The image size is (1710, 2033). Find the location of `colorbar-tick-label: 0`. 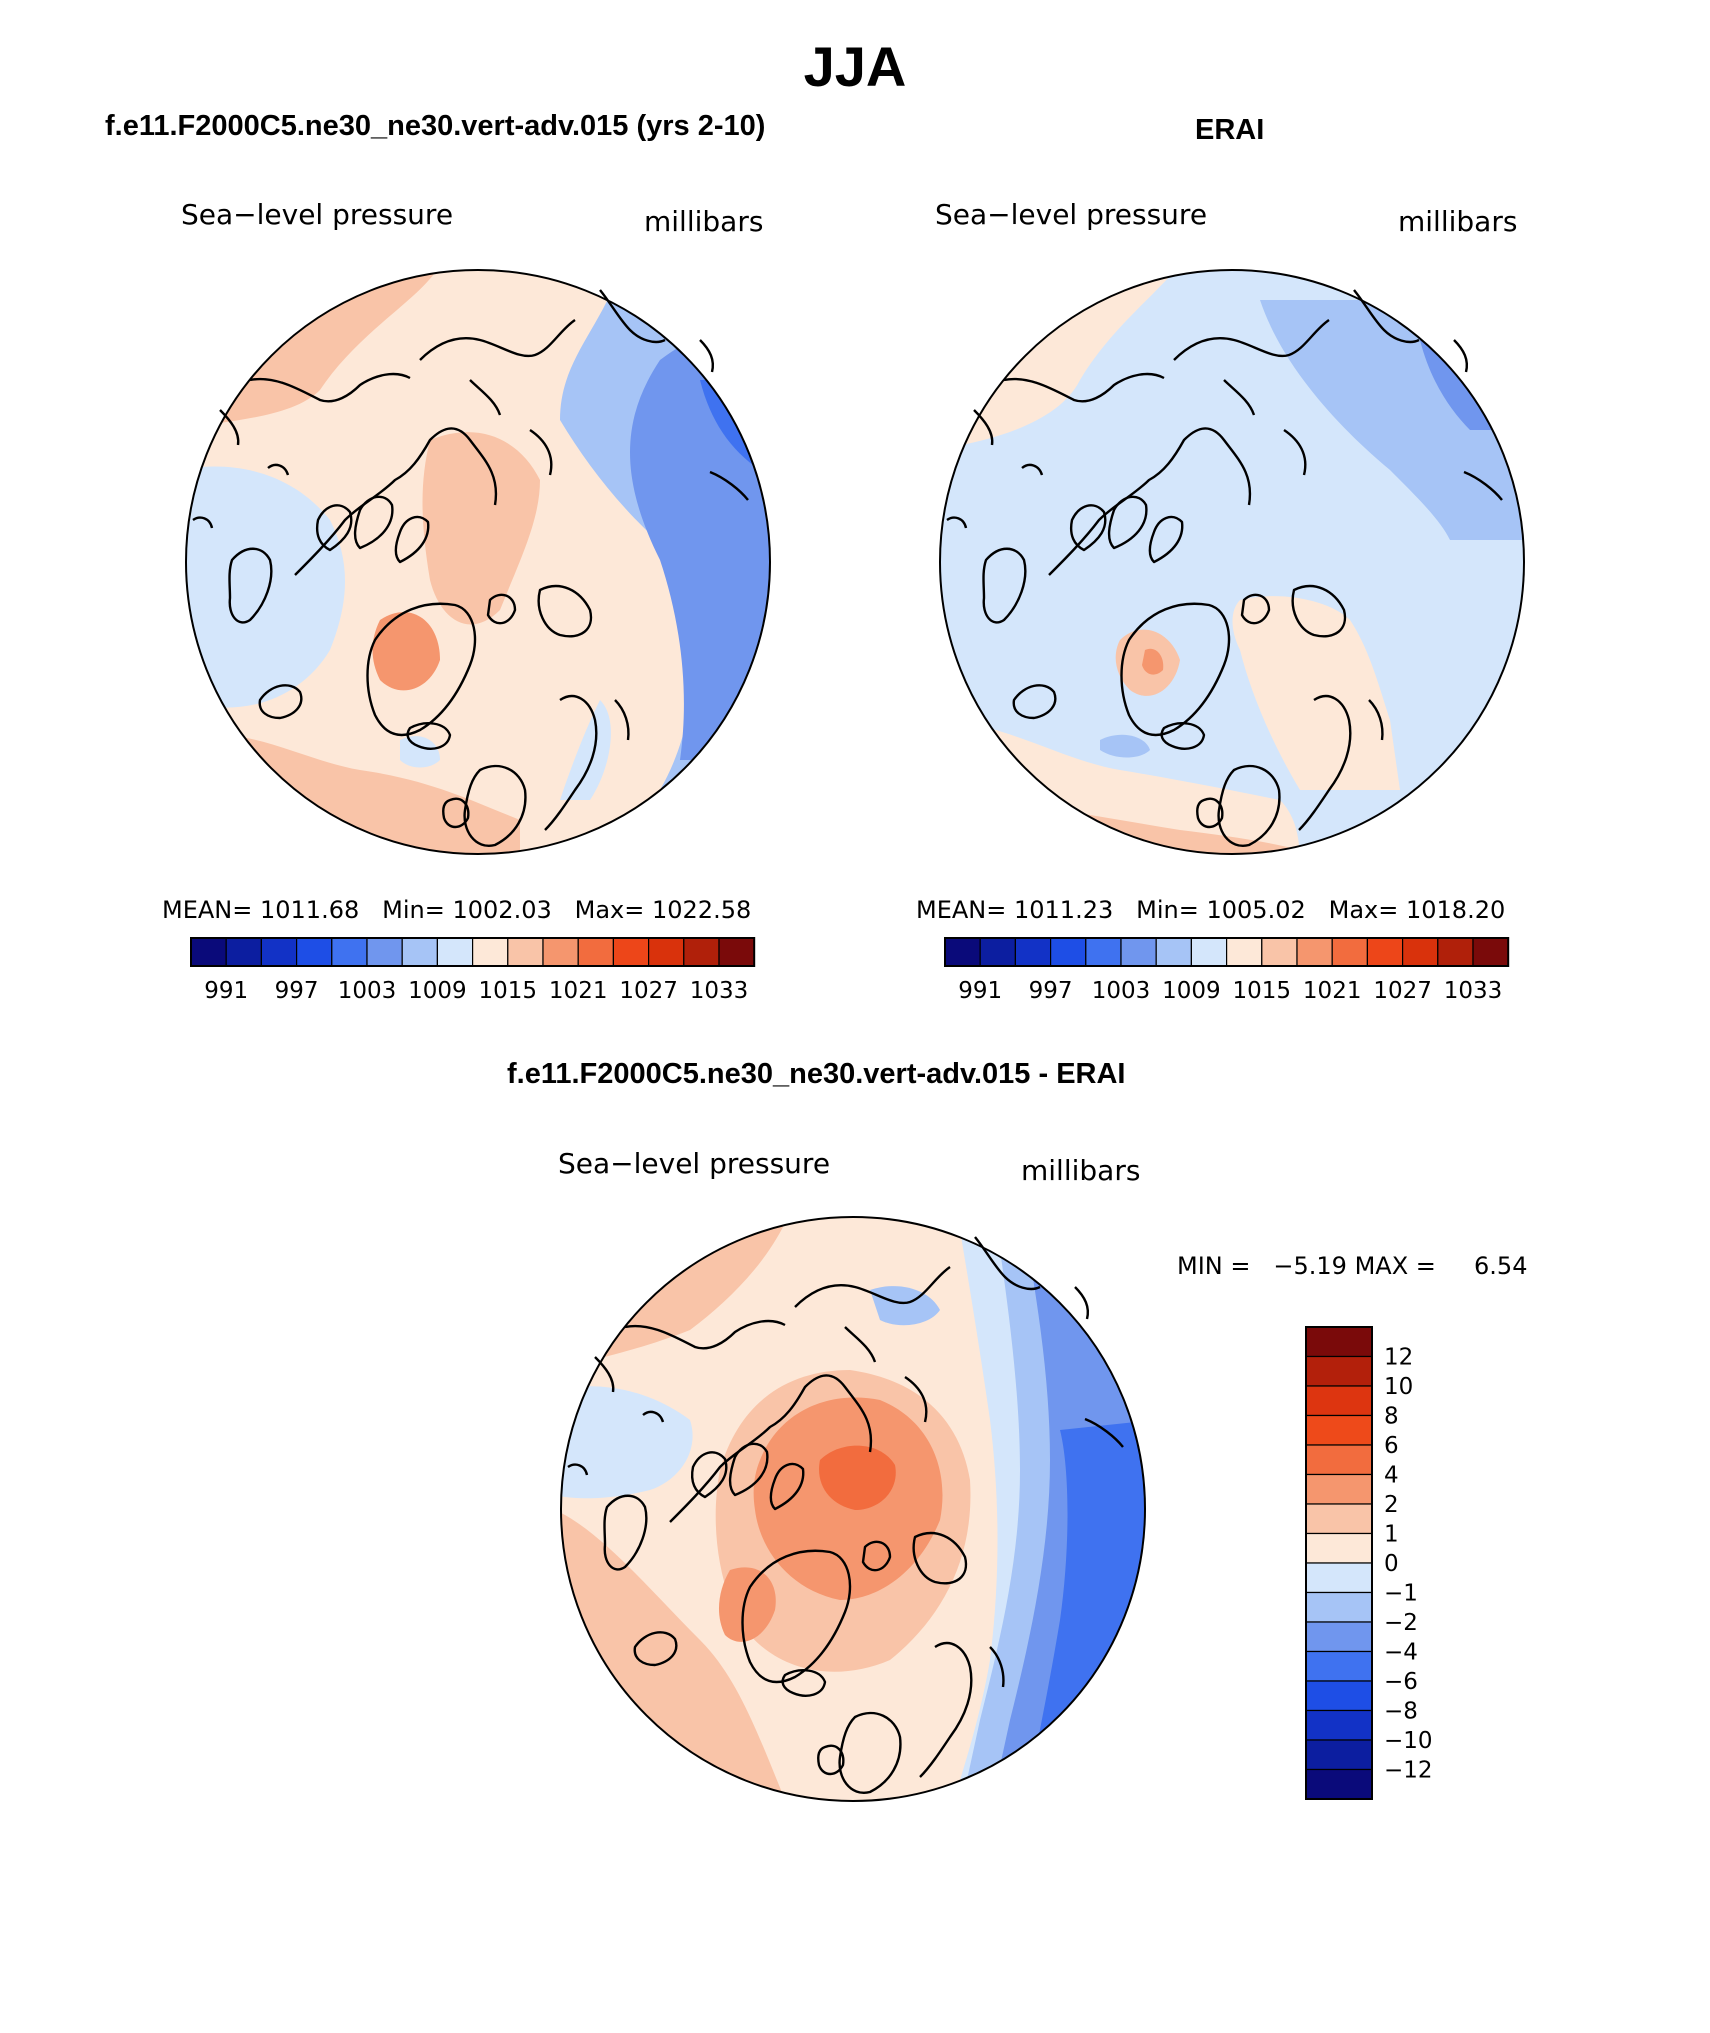

colorbar-tick-label: 0 is located at coordinates (1391, 1564).